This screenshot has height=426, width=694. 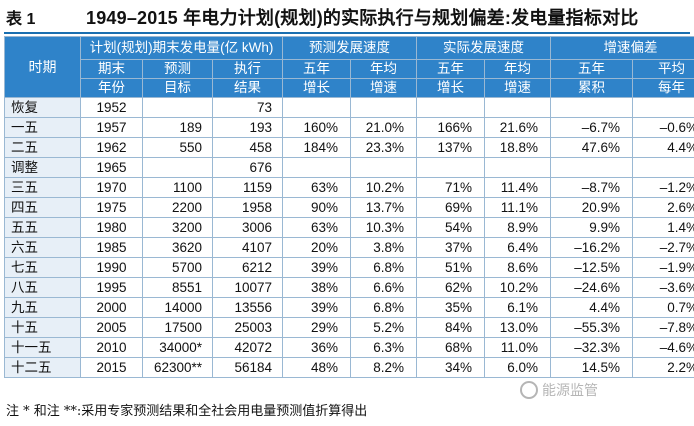 What do you see at coordinates (111, 88) in the screenshot?
I see `header-col-year-sub: 年份` at bounding box center [111, 88].